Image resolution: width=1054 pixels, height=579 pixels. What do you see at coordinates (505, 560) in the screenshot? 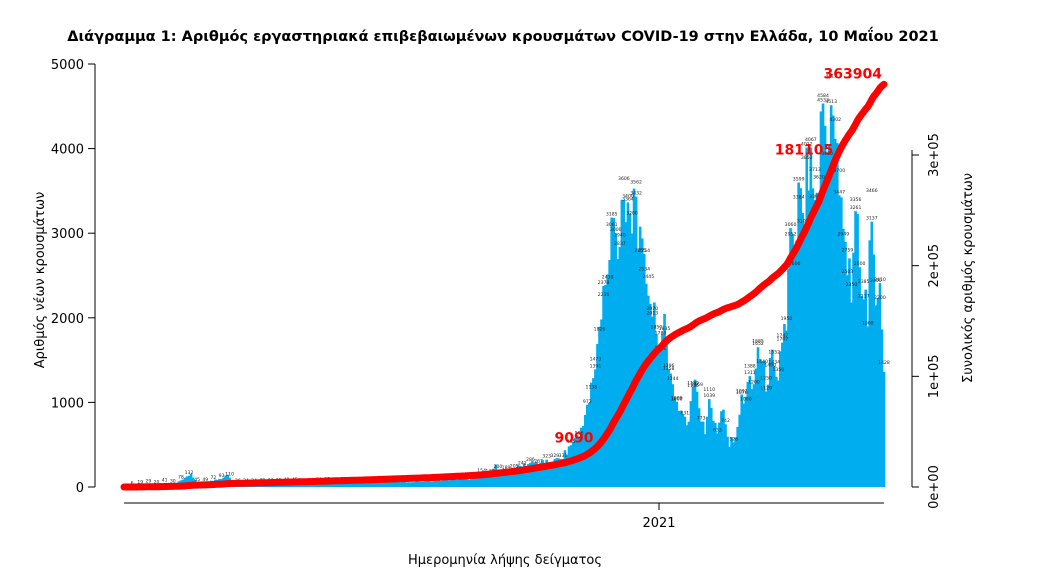
I see `x-axis-label: Ημερομηνία λήψης δείγματος` at bounding box center [505, 560].